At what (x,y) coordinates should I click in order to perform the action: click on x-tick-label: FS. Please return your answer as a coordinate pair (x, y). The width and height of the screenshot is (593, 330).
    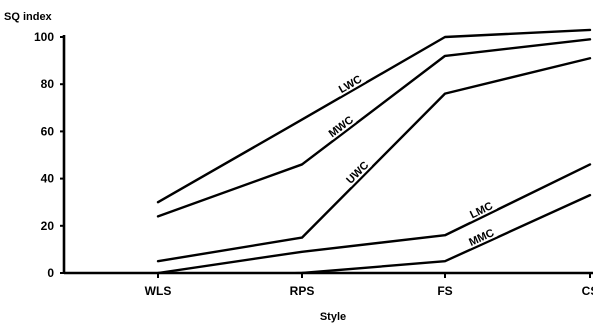
    Looking at the image, I should click on (444, 291).